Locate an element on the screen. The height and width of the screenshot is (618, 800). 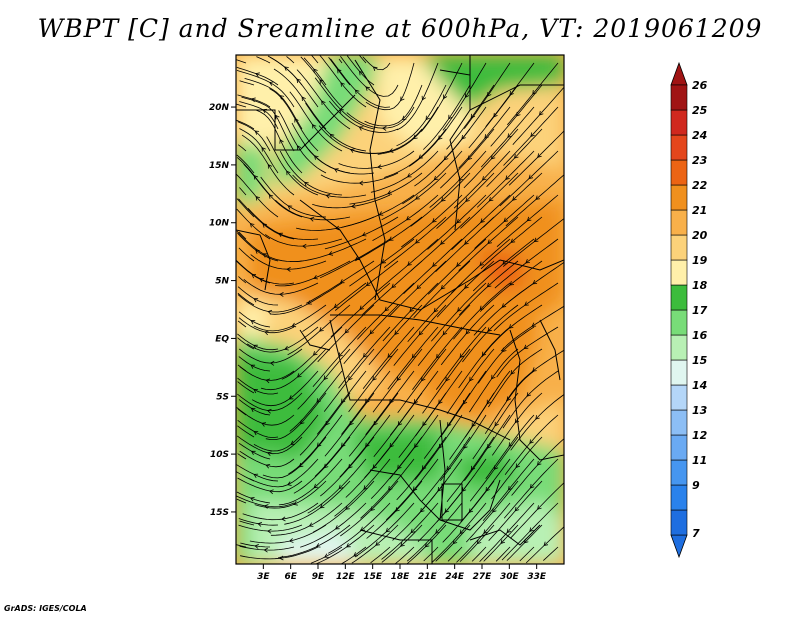
lat-tick-label: EQ is located at coordinates (222, 339).